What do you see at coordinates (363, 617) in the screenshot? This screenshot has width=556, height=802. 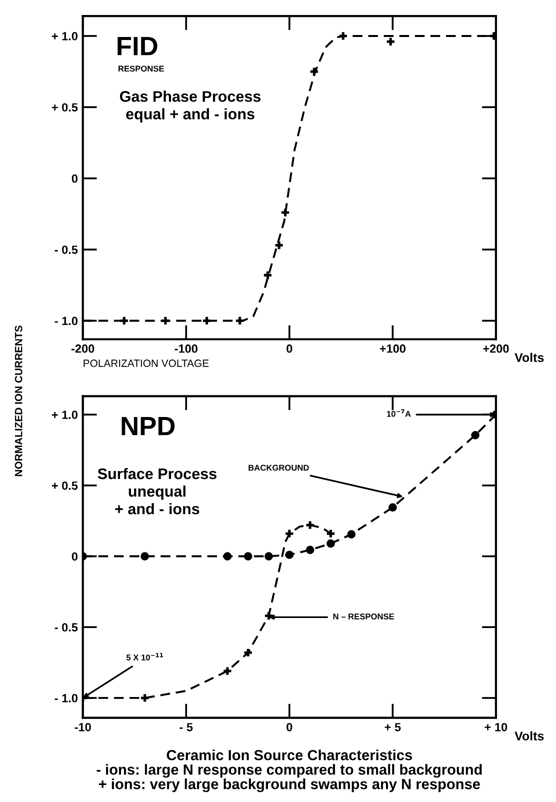 I see `annotation: N – RESPONSE` at bounding box center [363, 617].